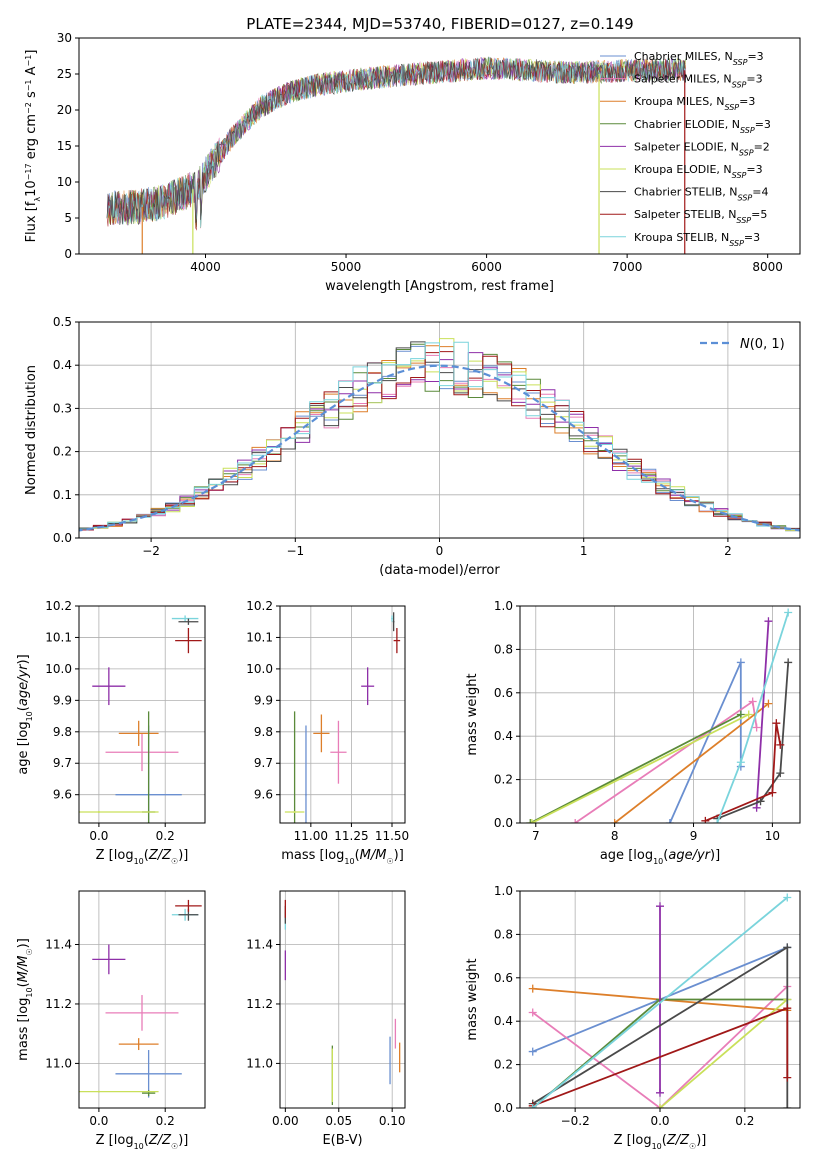  What do you see at coordinates (701, 194) in the screenshot?
I see `legend-entry: Chabrier STELIB, NSSP=4` at bounding box center [701, 194].